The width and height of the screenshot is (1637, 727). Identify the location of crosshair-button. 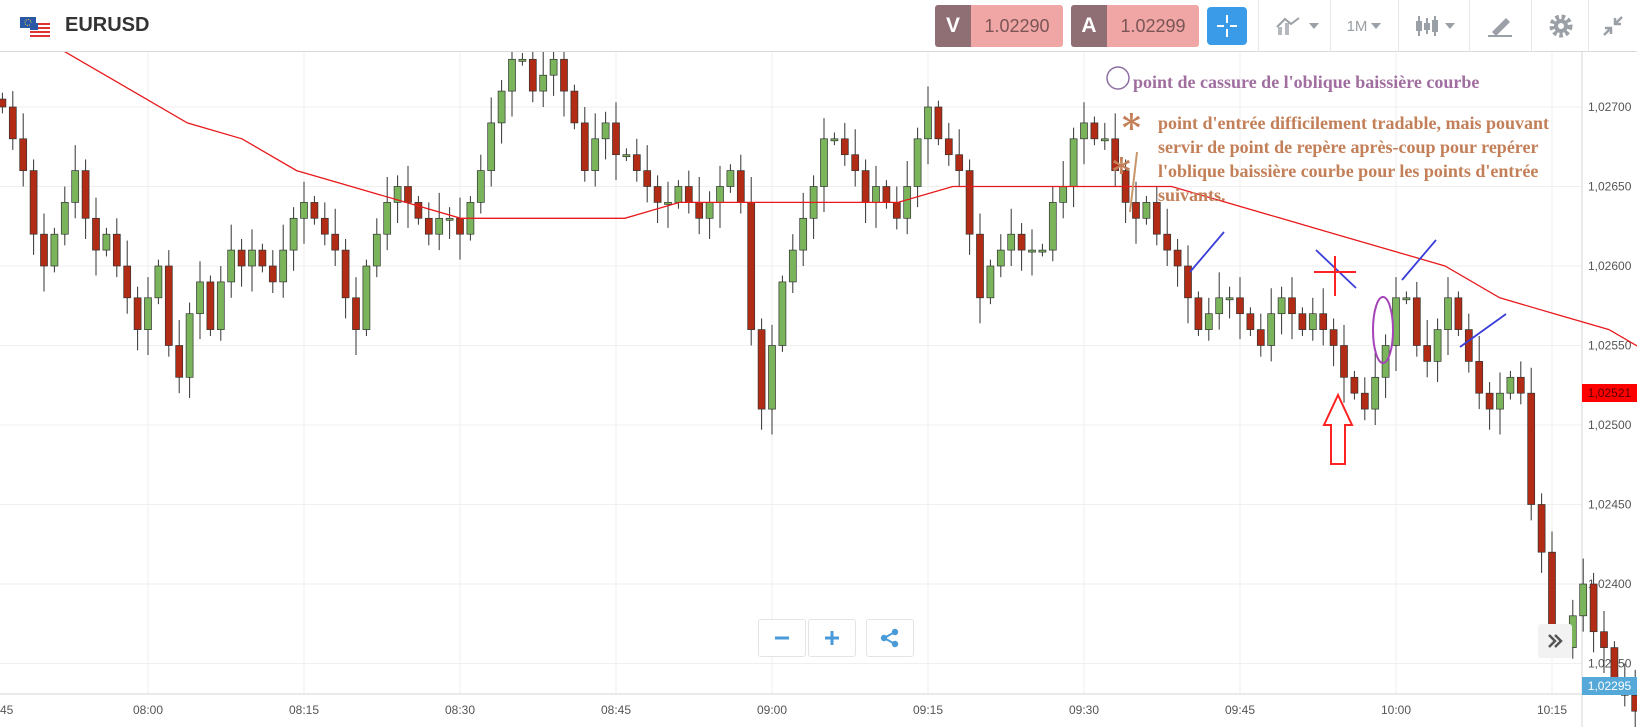
(1227, 26).